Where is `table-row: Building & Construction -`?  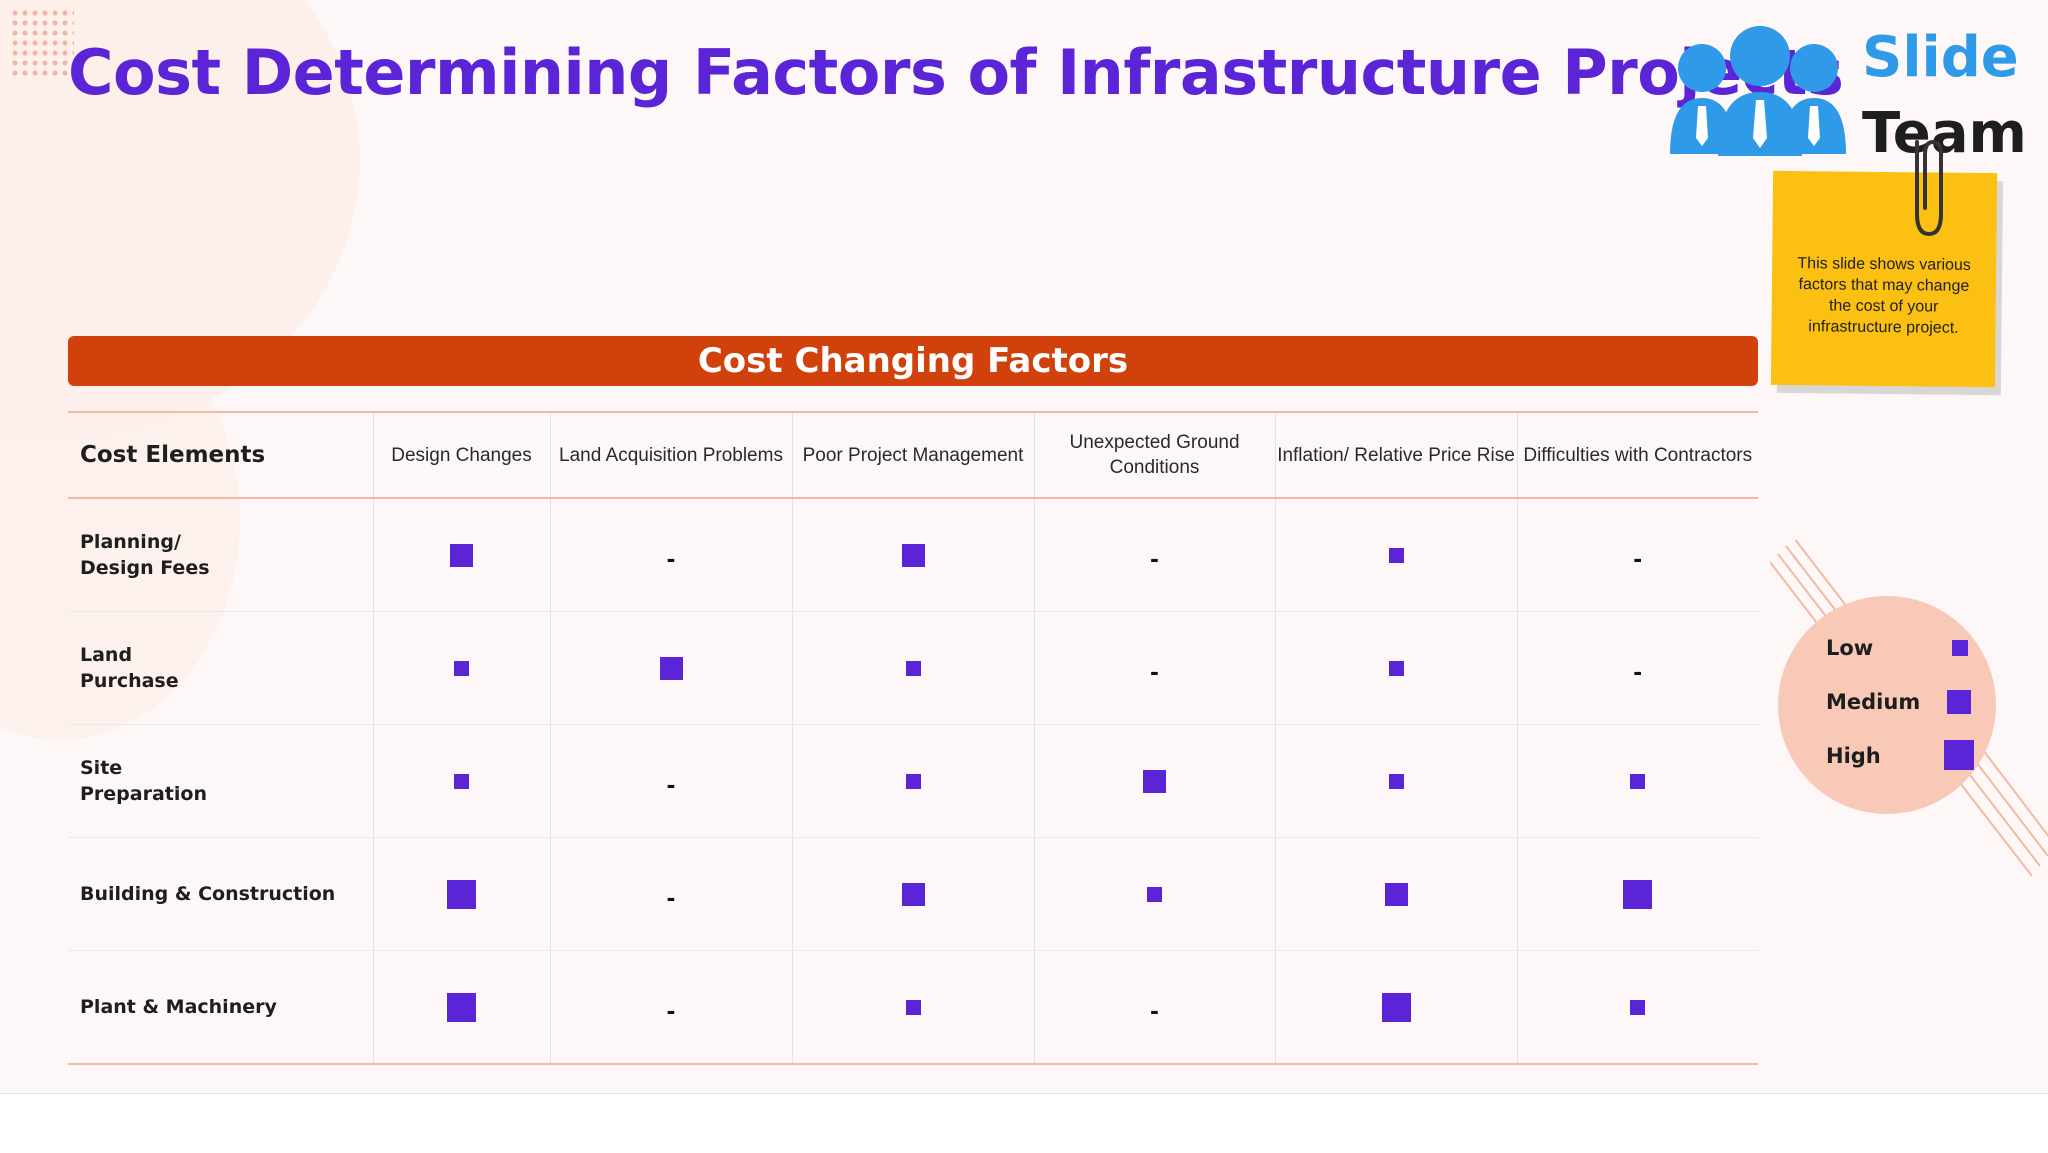
table-row: Building & Construction - is located at coordinates (913, 894).